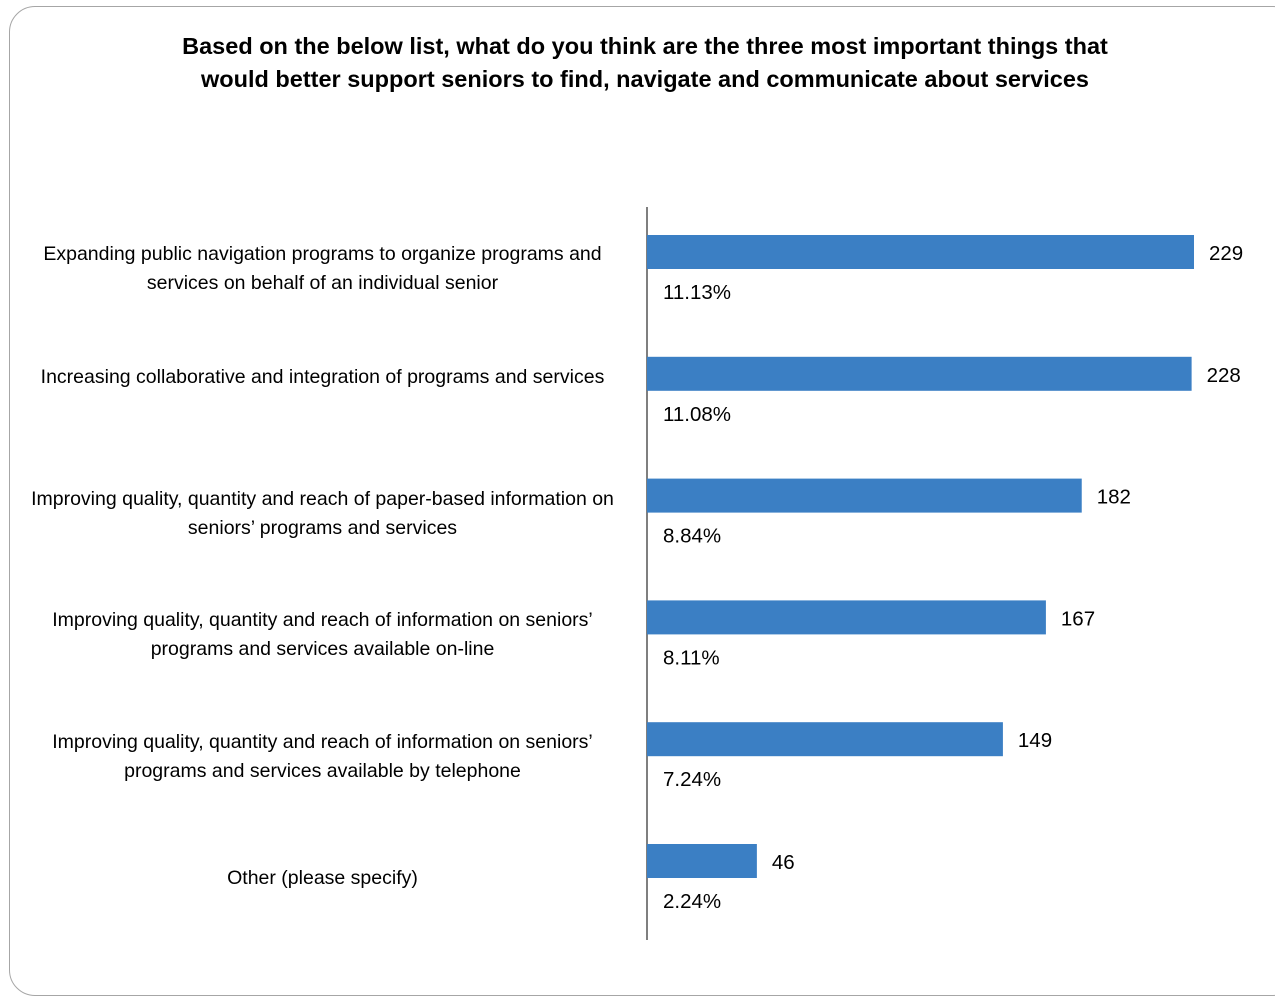 The width and height of the screenshot is (1275, 996). What do you see at coordinates (697, 414) in the screenshot?
I see `percent-label: 11.08%` at bounding box center [697, 414].